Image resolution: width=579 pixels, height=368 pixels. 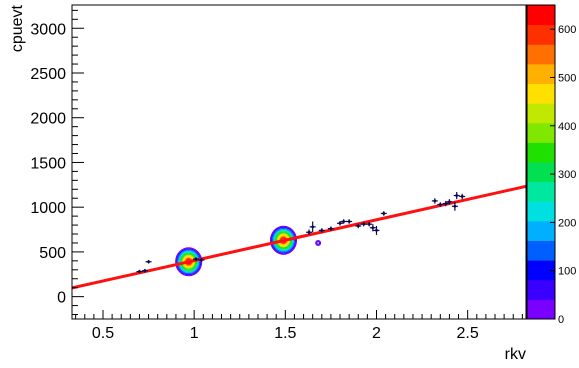 What do you see at coordinates (567, 272) in the screenshot?
I see `palette-tick-label: 100` at bounding box center [567, 272].